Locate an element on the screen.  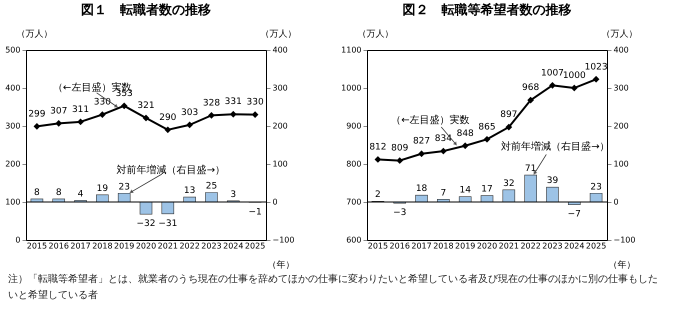
data-label: 25 is located at coordinates (212, 187).